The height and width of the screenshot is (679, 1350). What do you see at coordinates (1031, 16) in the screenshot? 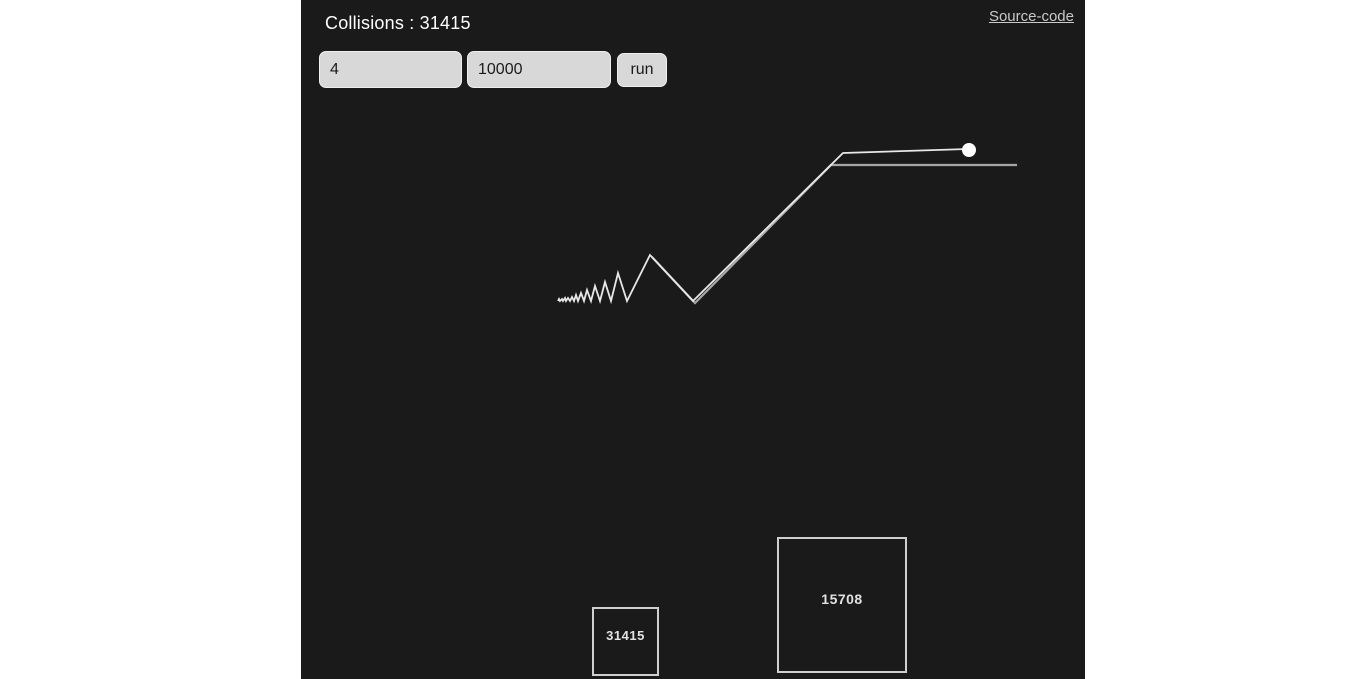
I see `source-code-link: Source-code` at bounding box center [1031, 16].